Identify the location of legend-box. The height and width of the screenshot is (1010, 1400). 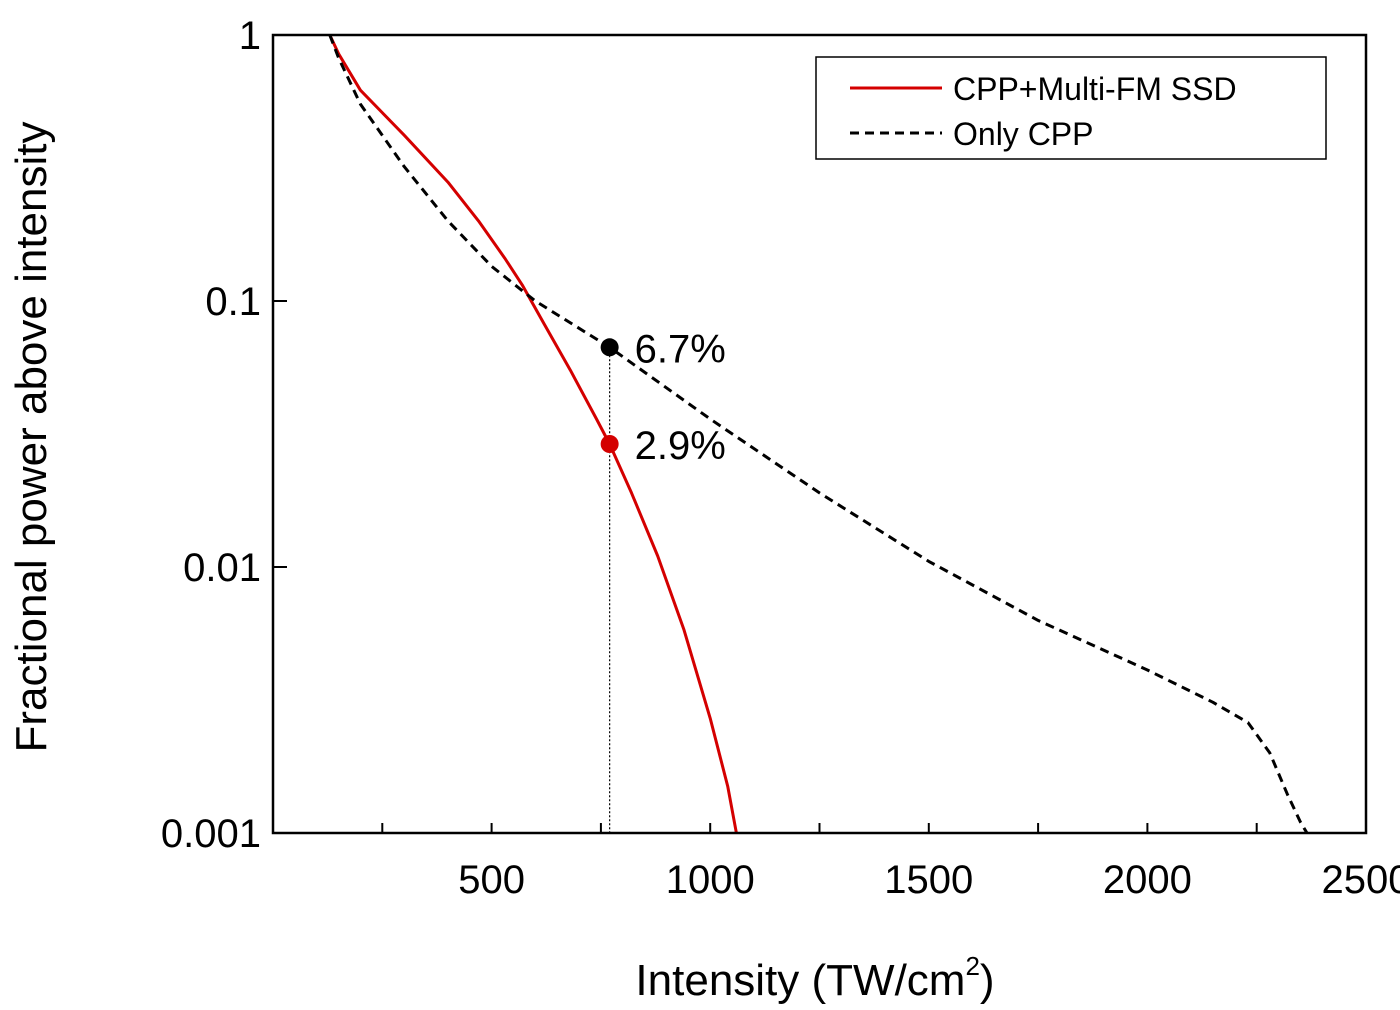
(1071, 108).